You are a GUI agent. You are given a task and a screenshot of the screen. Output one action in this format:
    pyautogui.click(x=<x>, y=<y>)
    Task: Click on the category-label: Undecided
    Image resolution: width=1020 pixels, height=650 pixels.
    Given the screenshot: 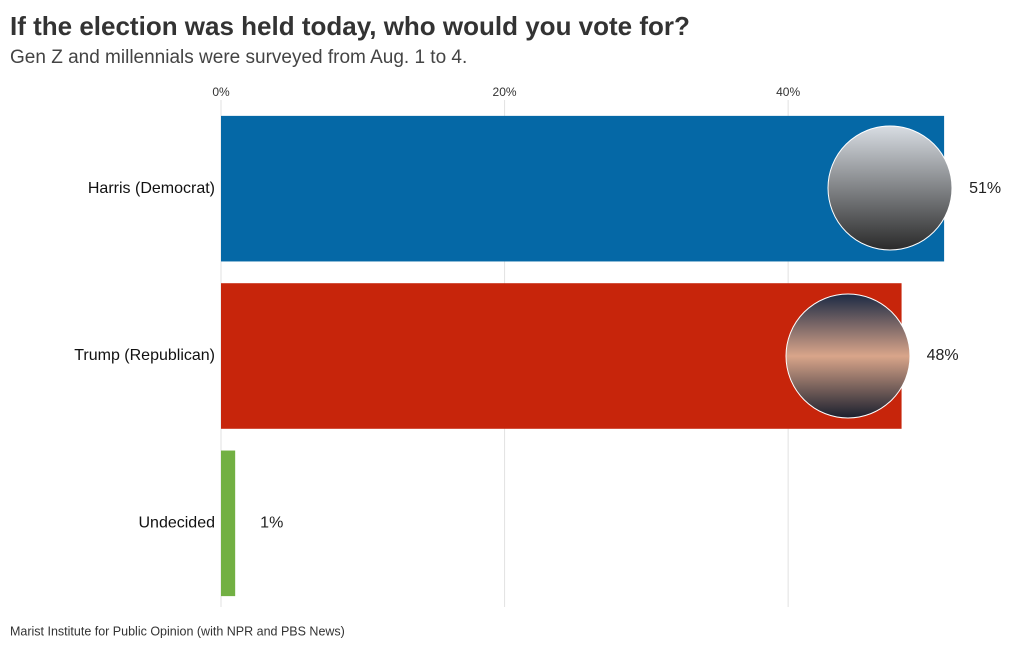 What is the action you would take?
    pyautogui.click(x=177, y=523)
    